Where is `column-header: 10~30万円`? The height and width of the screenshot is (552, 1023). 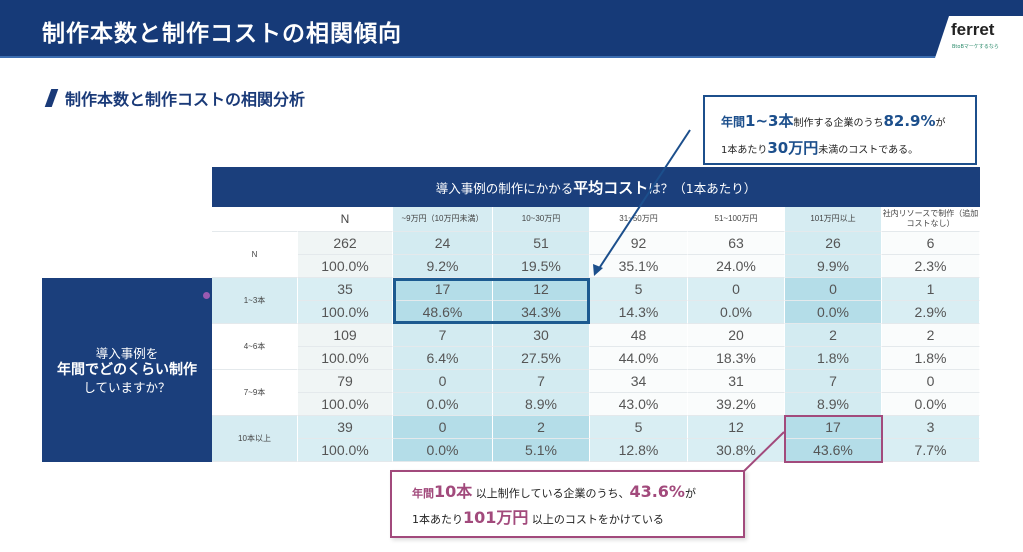
column-header: 10~30万円 is located at coordinates (541, 219).